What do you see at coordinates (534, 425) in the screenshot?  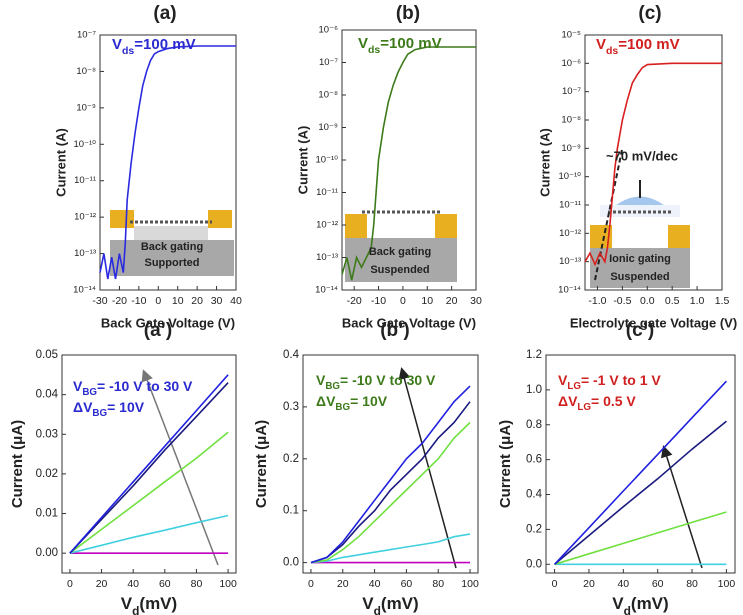 I see `y-tick-label: 0.8` at bounding box center [534, 425].